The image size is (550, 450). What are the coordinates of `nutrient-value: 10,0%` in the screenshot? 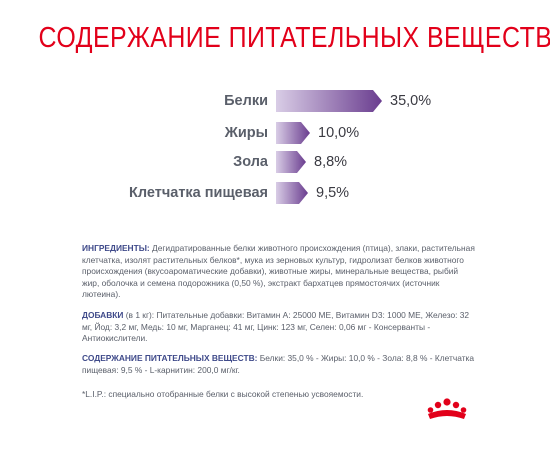 It's located at (339, 133).